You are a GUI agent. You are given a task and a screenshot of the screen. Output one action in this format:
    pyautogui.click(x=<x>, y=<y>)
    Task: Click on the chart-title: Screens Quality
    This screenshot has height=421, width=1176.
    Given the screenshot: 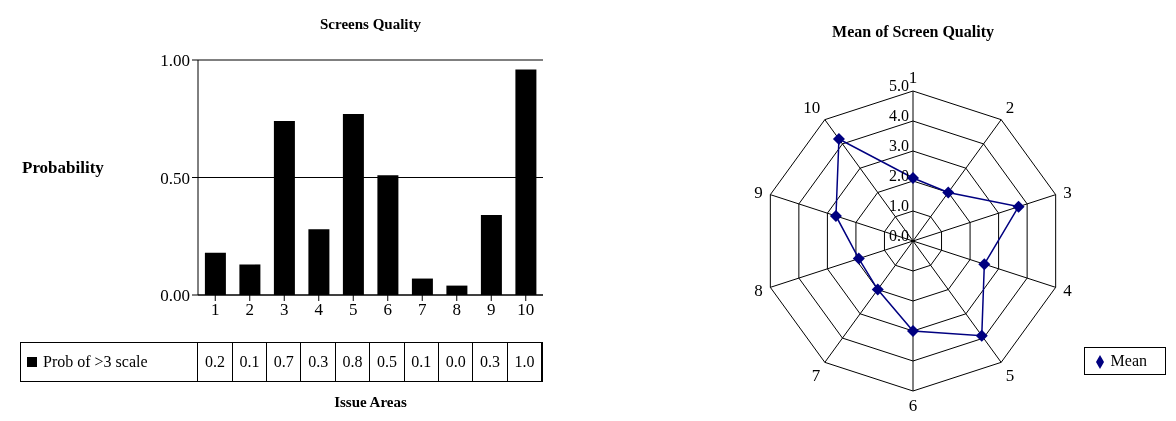 What is the action you would take?
    pyautogui.click(x=370, y=24)
    